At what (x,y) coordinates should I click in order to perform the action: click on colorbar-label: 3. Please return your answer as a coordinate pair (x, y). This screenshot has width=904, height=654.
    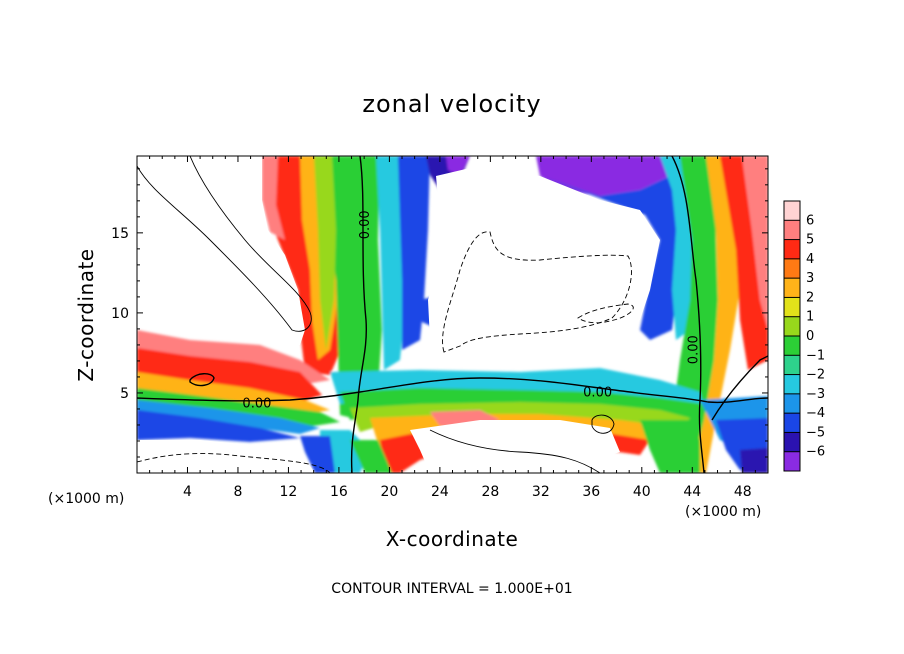
    Looking at the image, I should click on (810, 278).